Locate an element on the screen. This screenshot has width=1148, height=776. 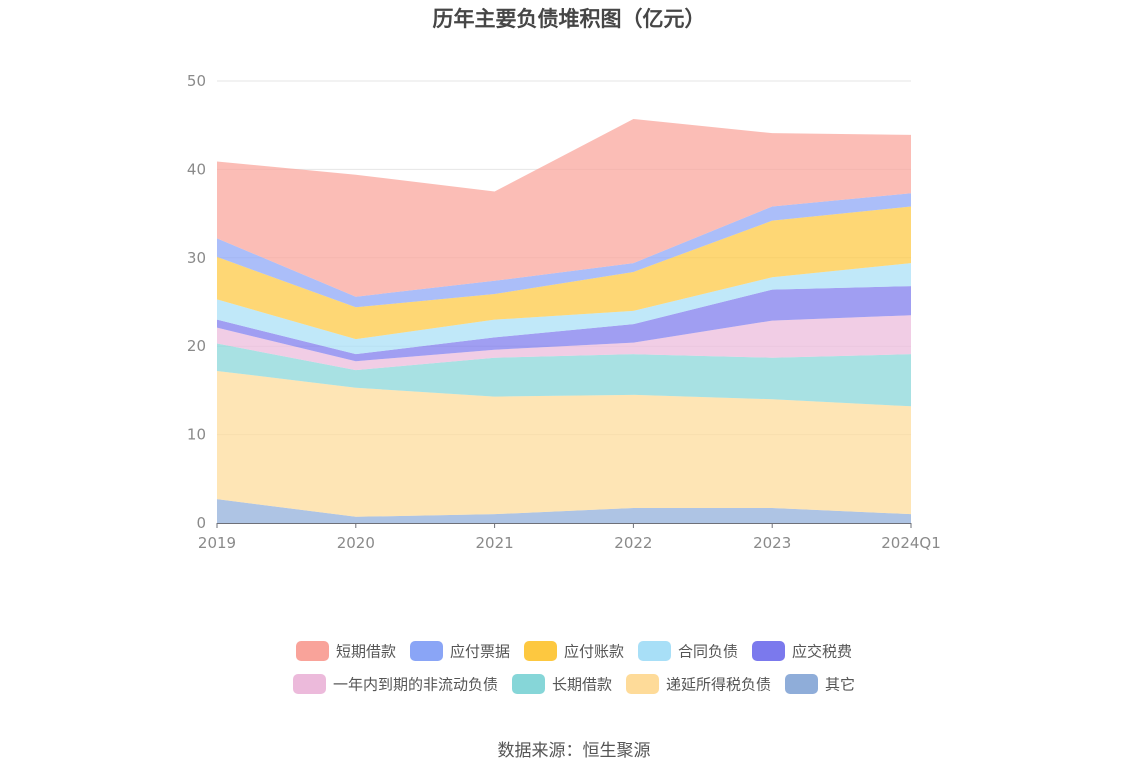
legend-label: 一年内到期的非流动负债 is located at coordinates (415, 685).